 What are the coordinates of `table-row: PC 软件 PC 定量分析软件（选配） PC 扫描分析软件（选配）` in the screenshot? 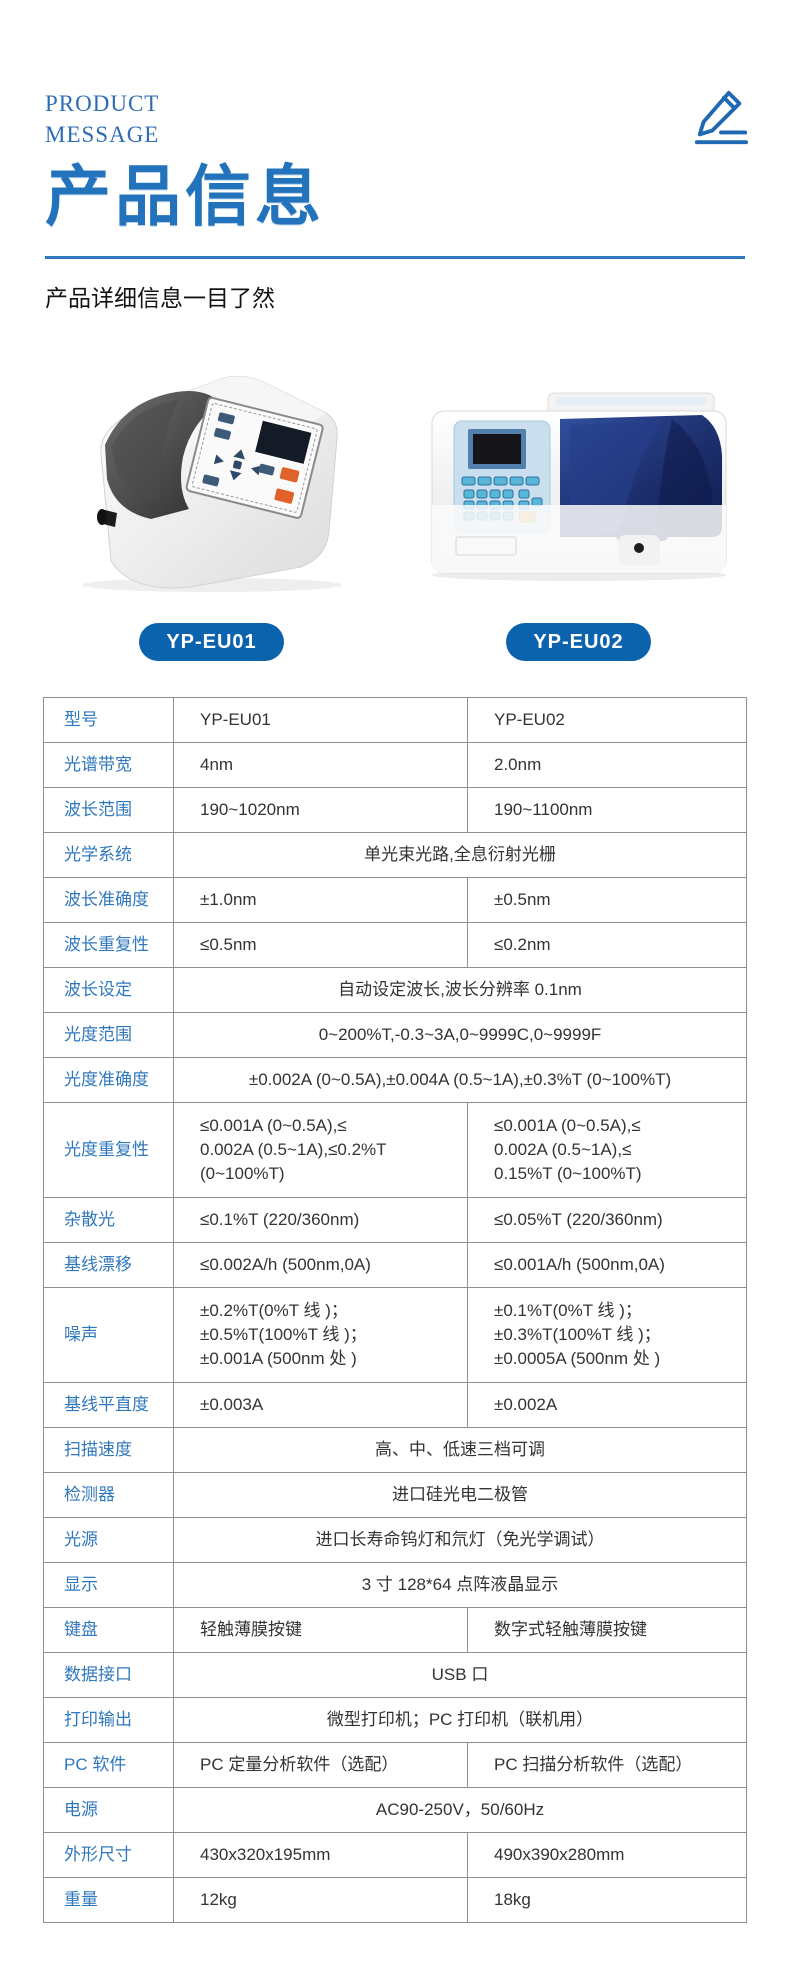 It's located at (395, 1765).